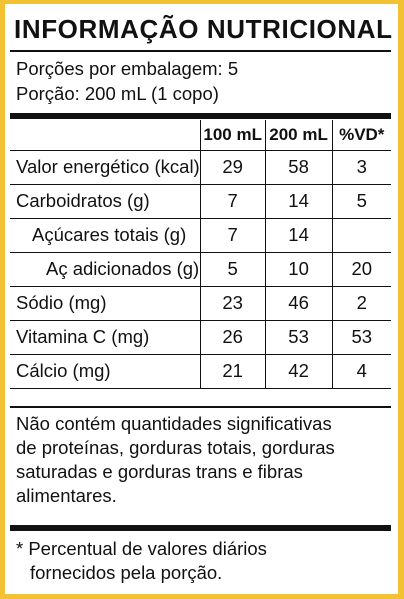 The image size is (404, 599). I want to click on table-row: Carboidratos (g) 7 14 5, so click(200, 201).